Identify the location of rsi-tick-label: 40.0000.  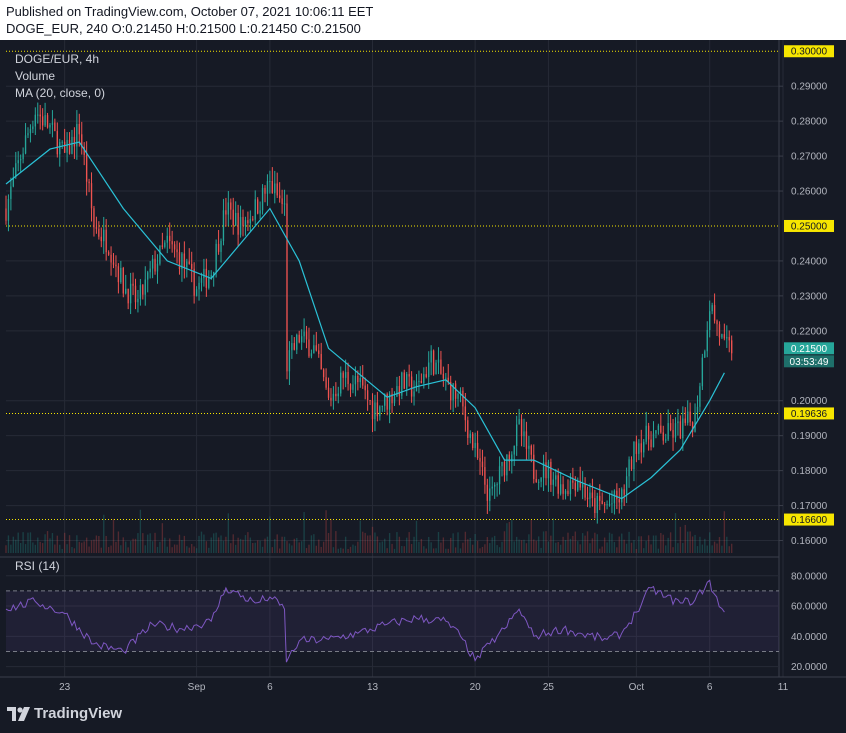
(809, 637).